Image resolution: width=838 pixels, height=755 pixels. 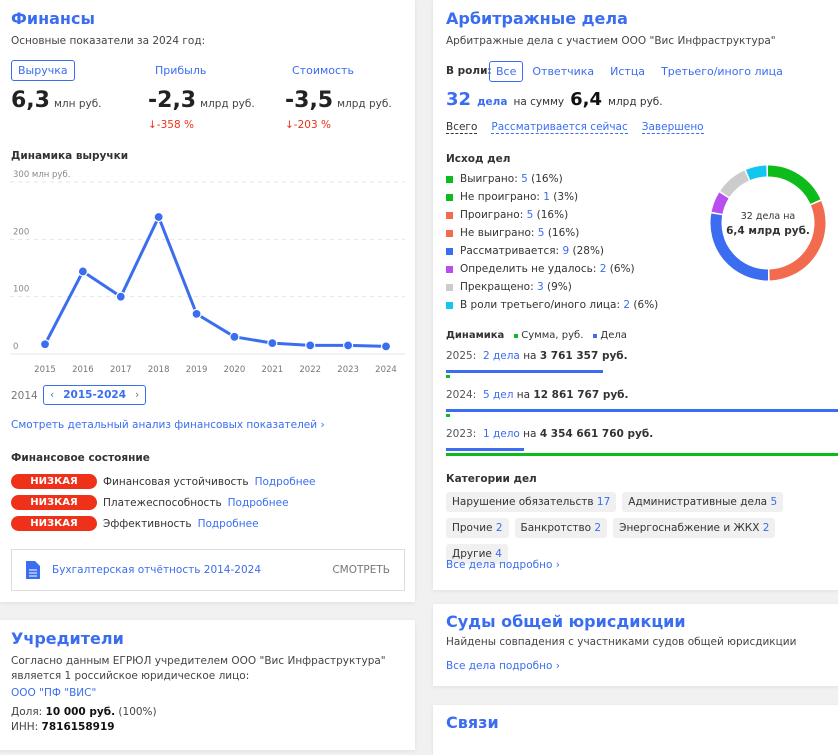 I want to click on view-button: СМОТРЕТЬ, so click(x=361, y=570).